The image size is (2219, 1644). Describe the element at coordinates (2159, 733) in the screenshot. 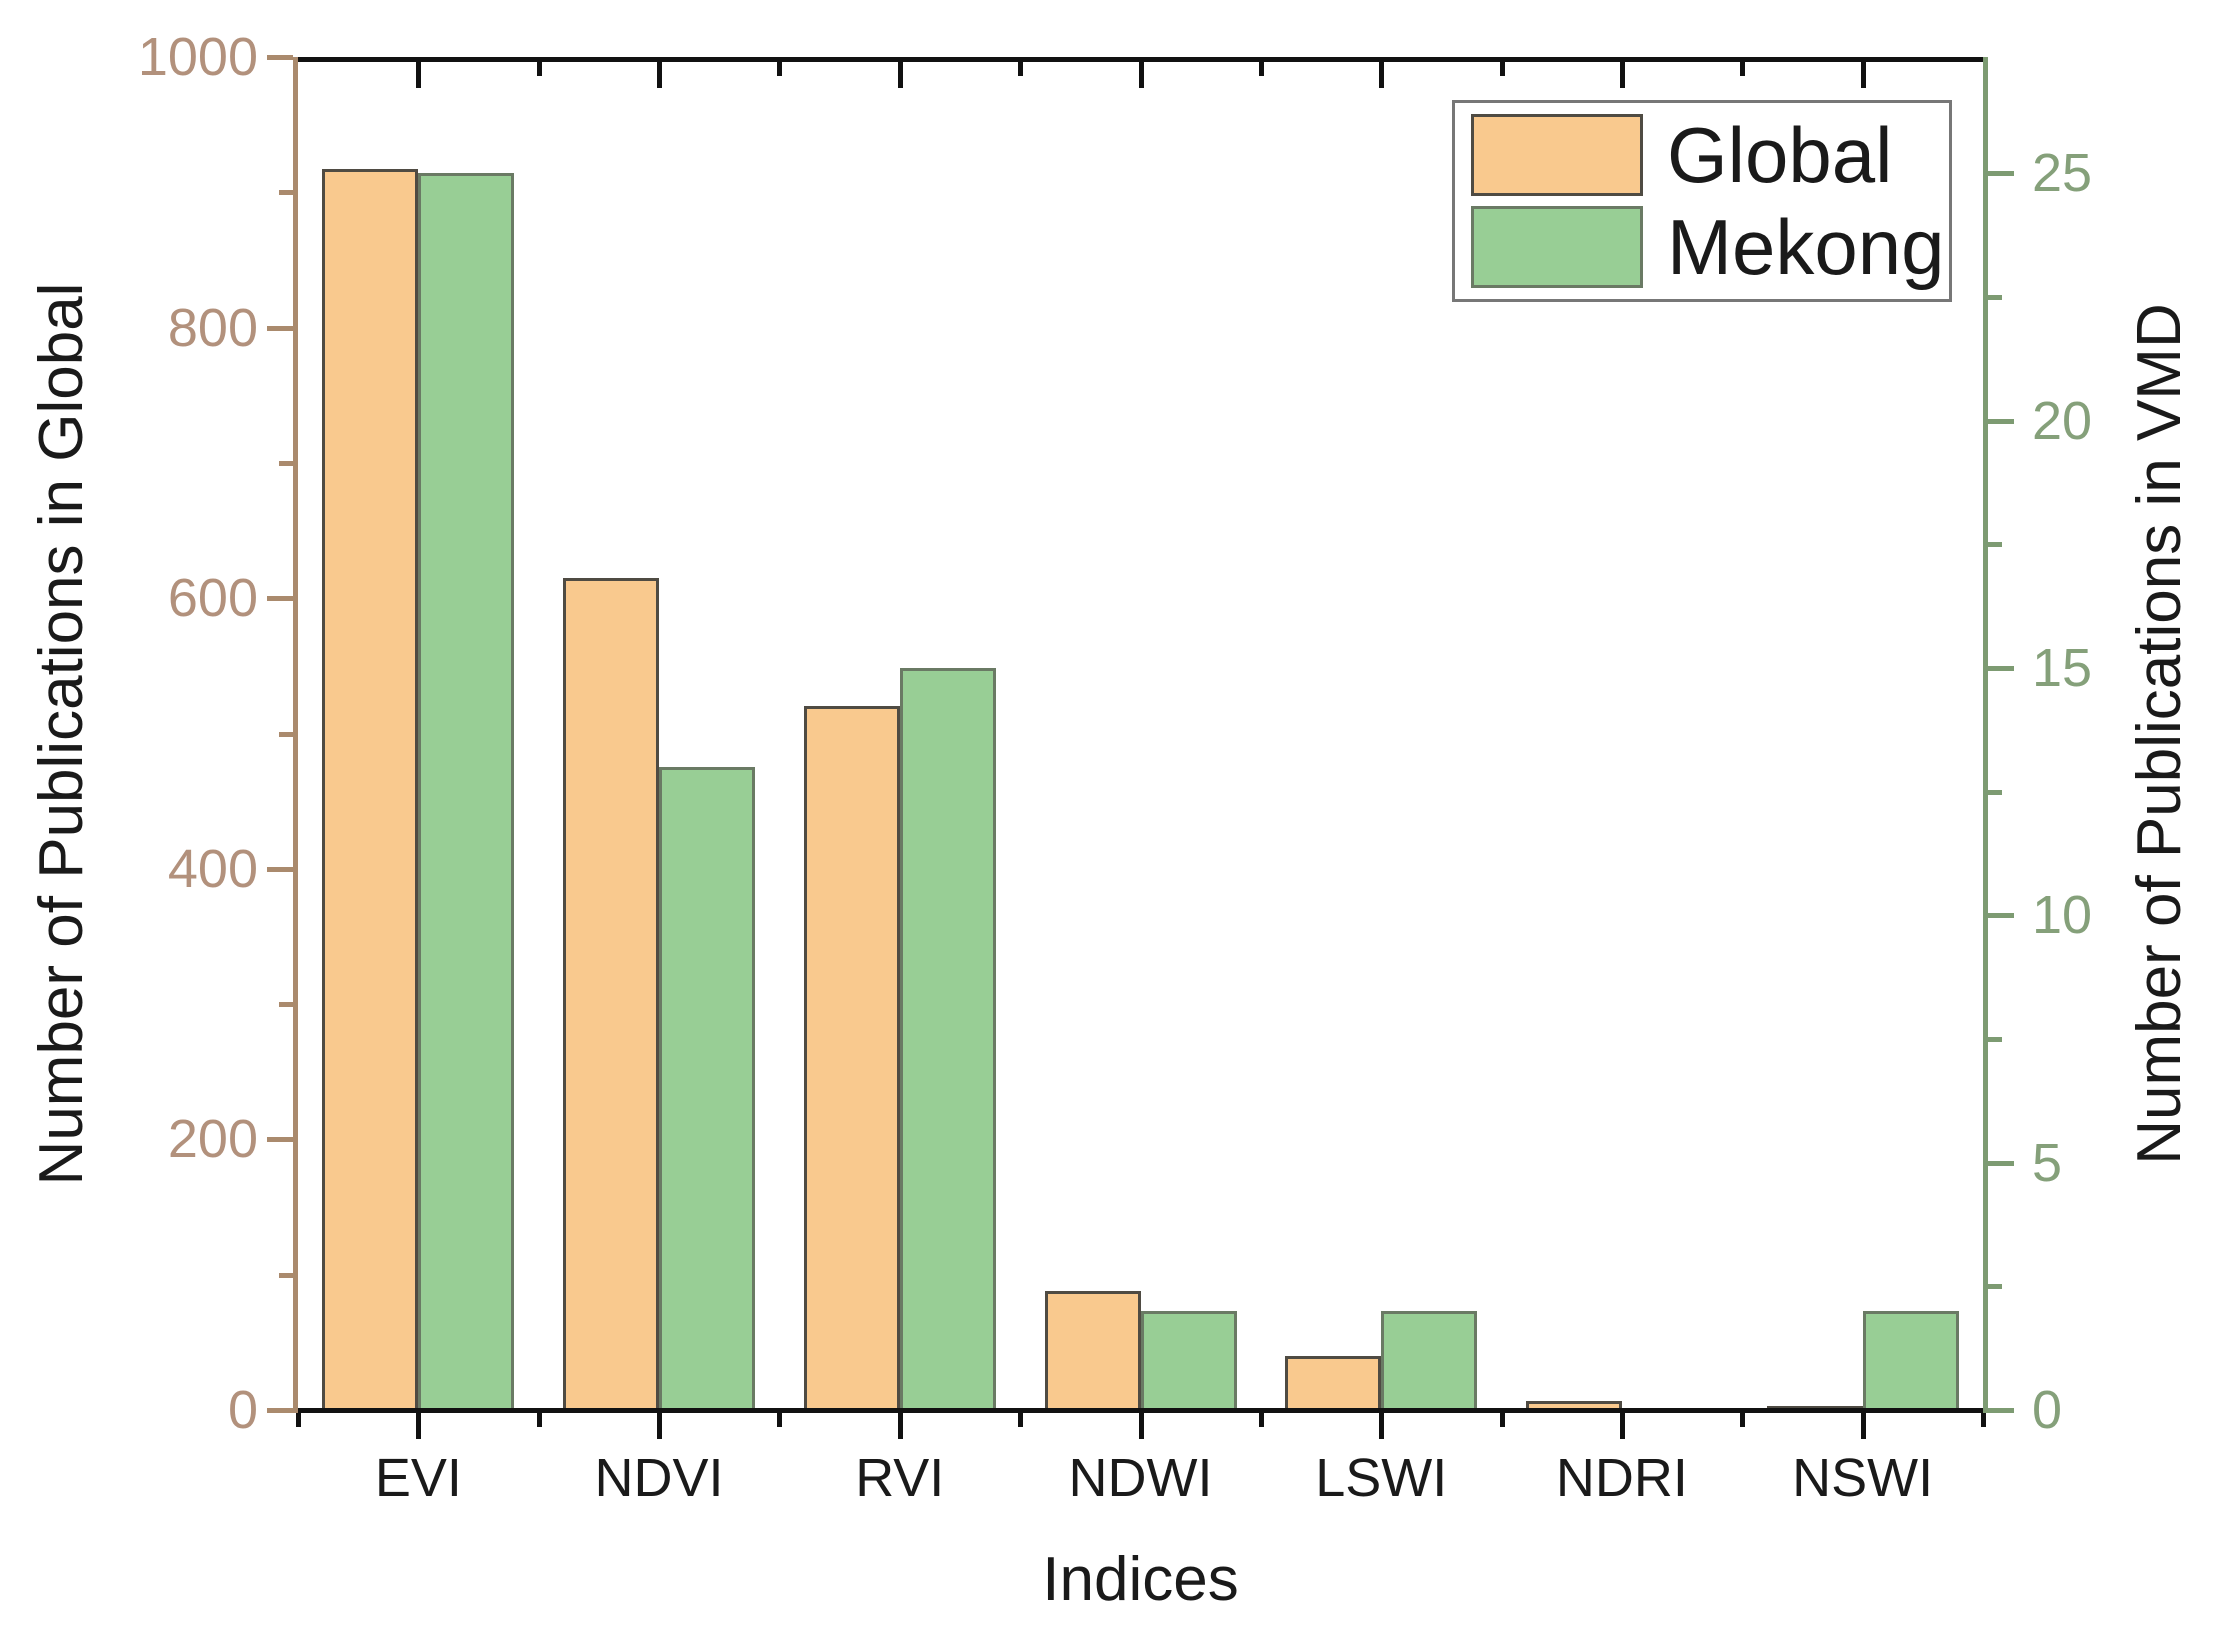

I see `right-axis-title: Number of Publications in VMD` at that location.